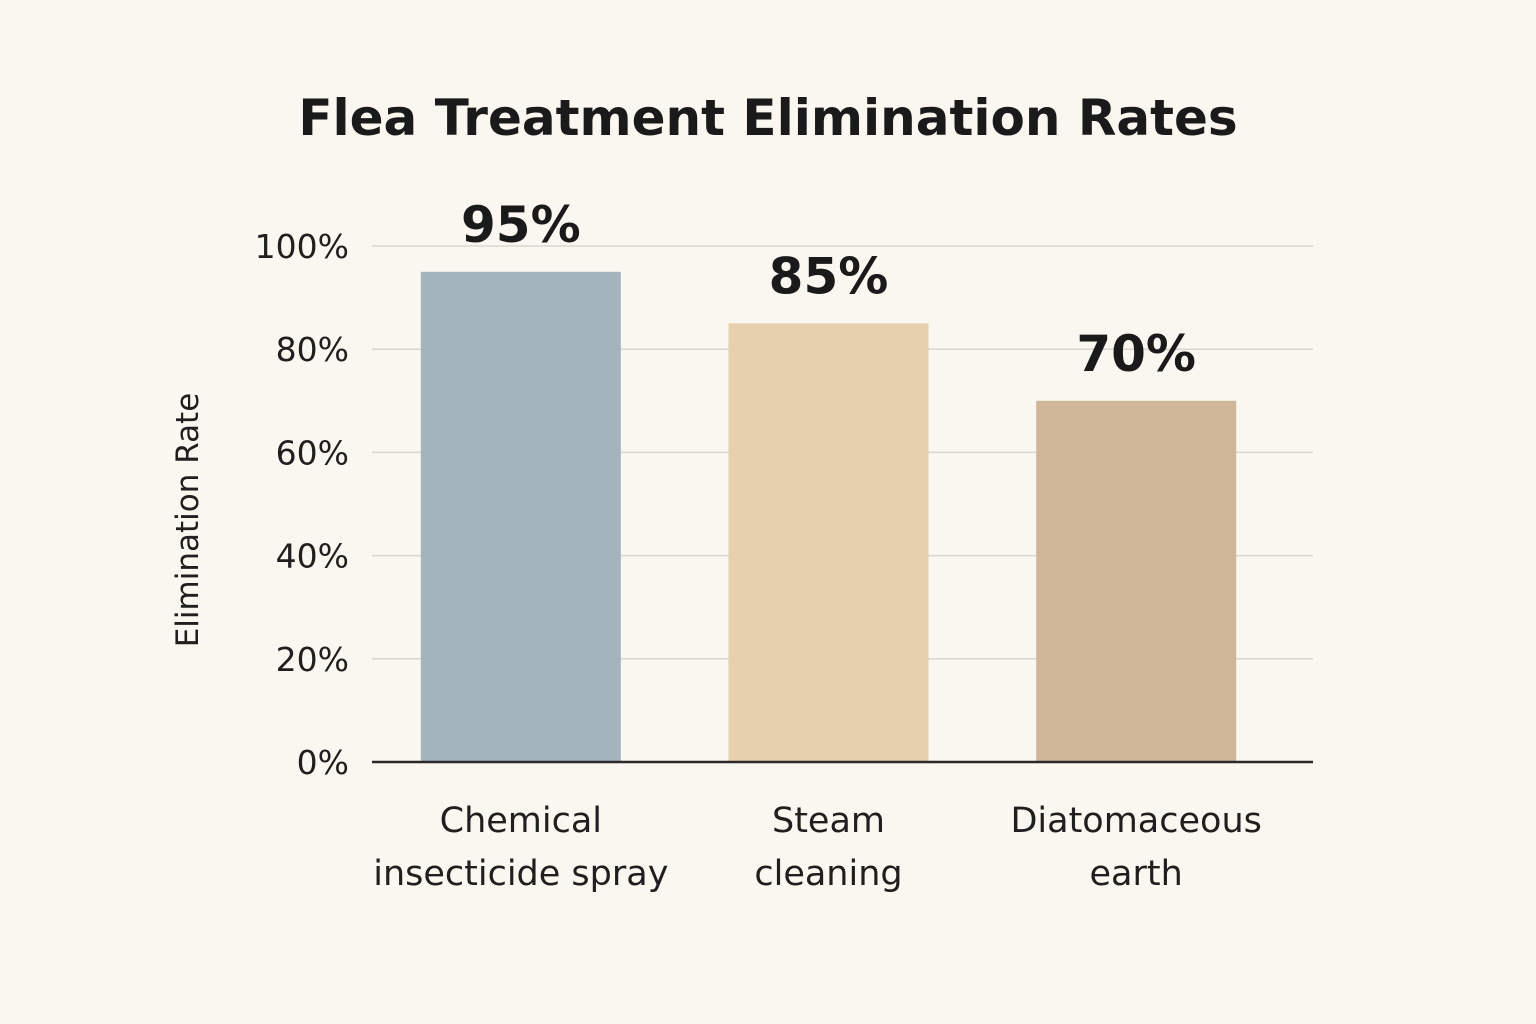 This screenshot has width=1536, height=1024. What do you see at coordinates (521, 225) in the screenshot?
I see `data-label: 95%` at bounding box center [521, 225].